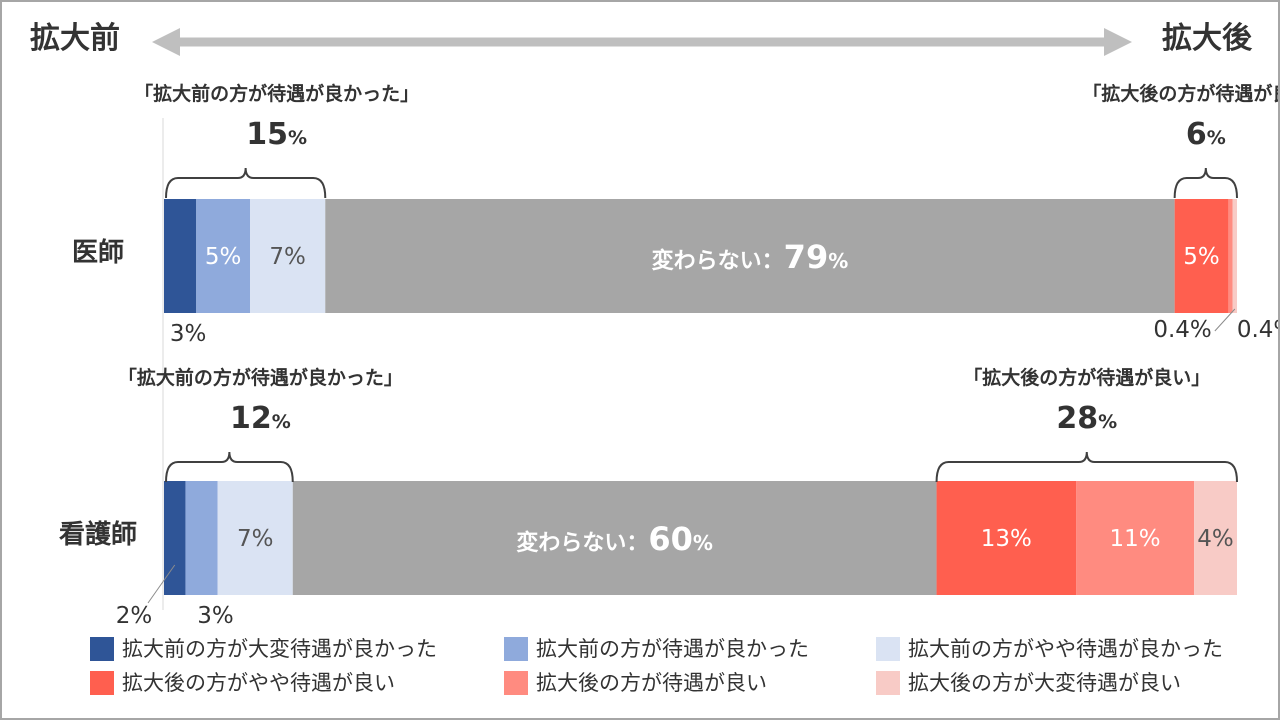 This screenshot has height=720, width=1280. I want to click on legend-label: 拡大前の方が待遇が良かった, so click(672, 649).